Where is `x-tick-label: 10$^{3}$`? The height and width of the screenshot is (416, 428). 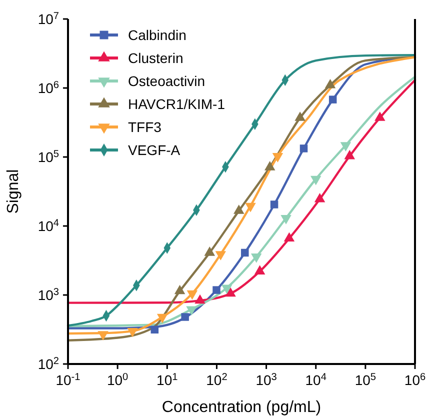
x-tick-label: 10$^{3}$ is located at coordinates (267, 380).